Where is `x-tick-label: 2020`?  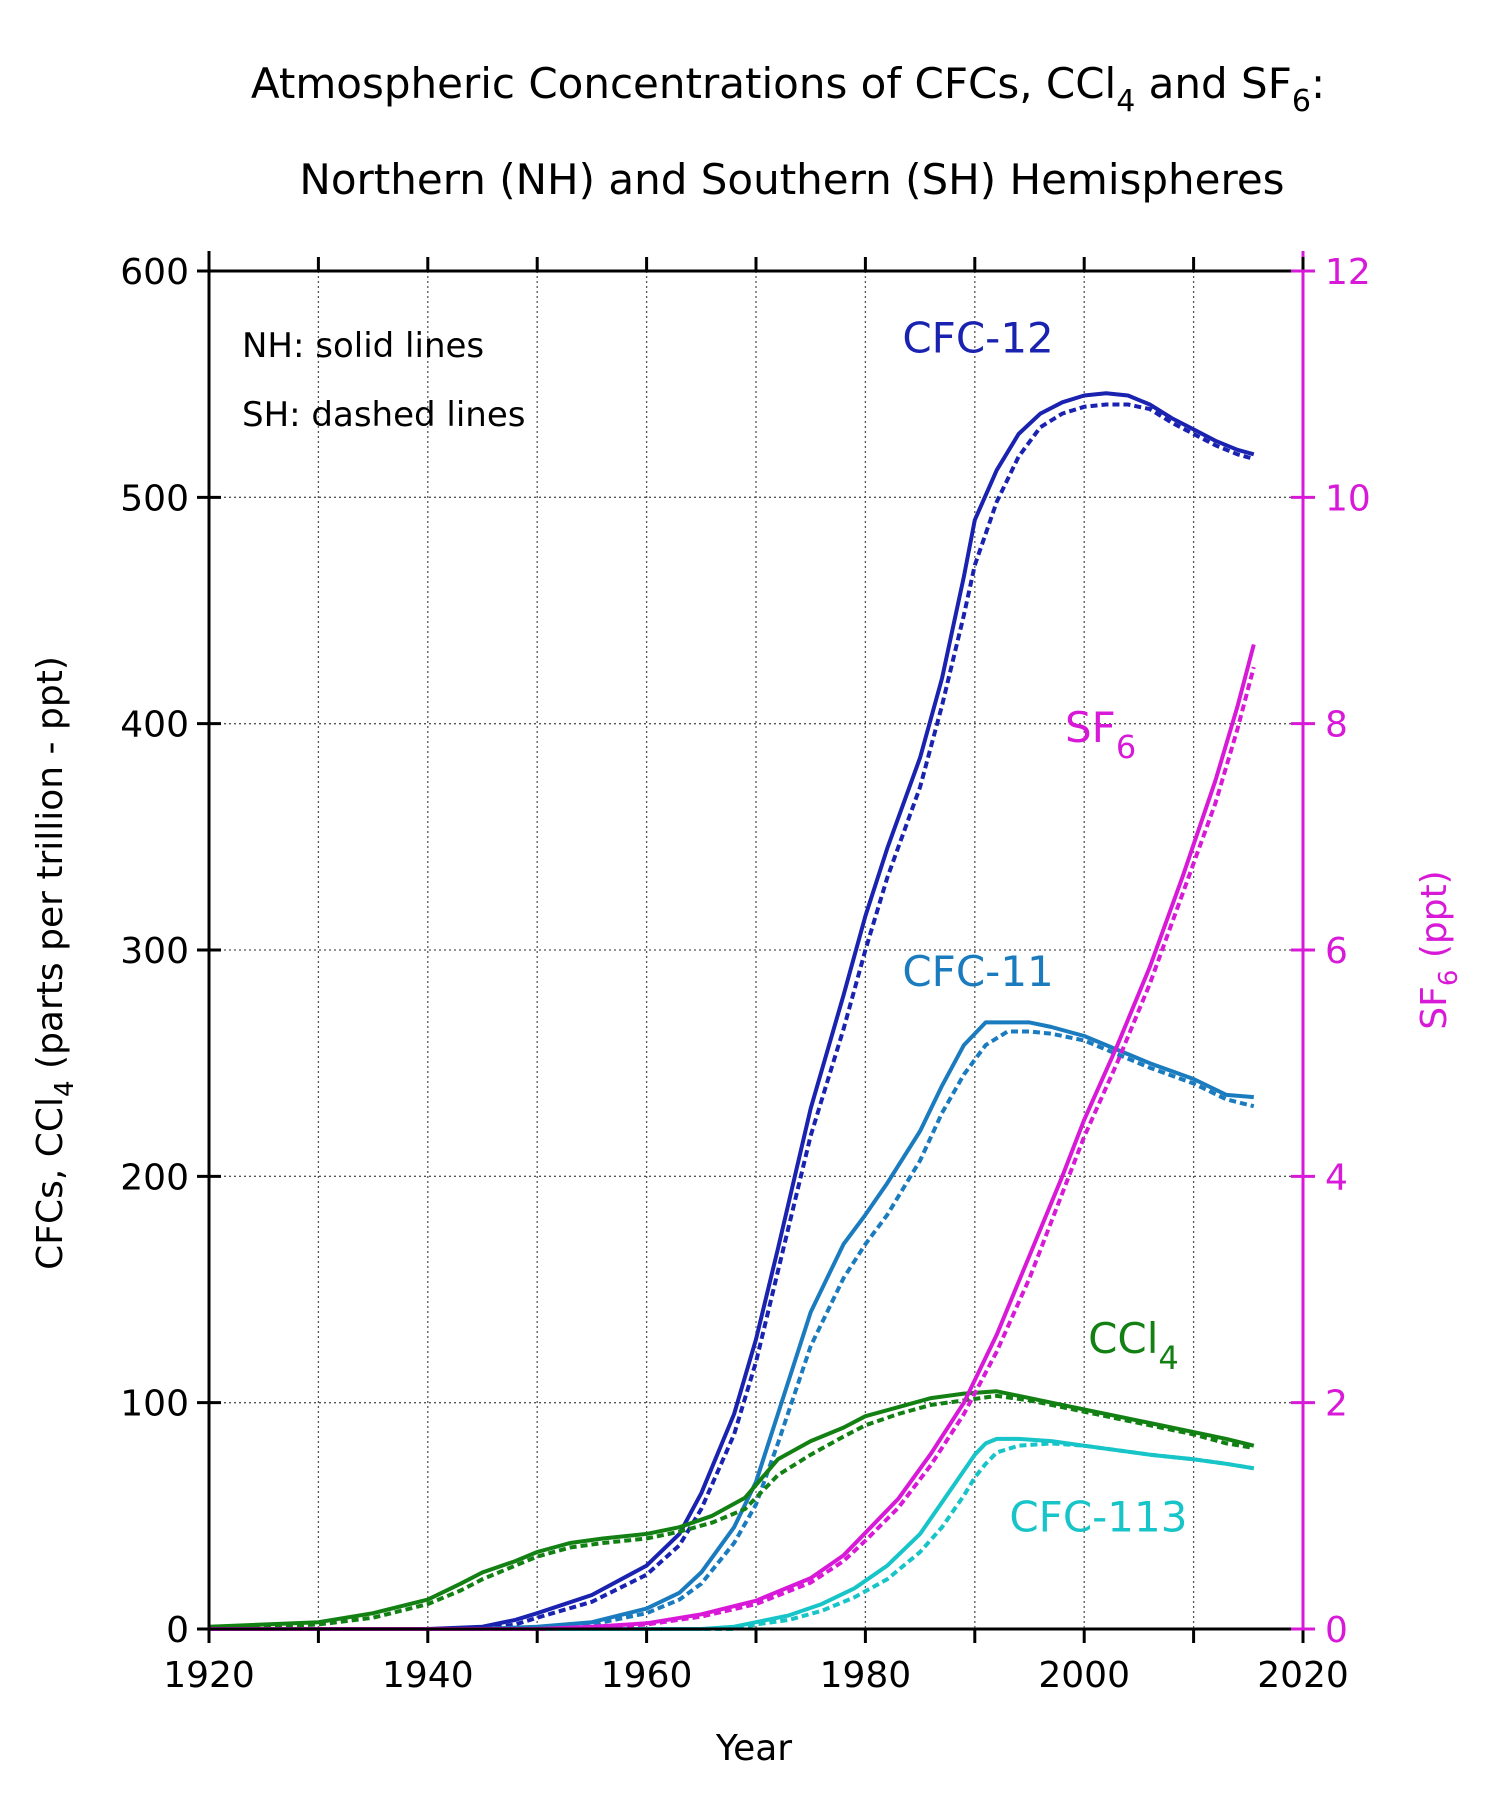
x-tick-label: 2020 is located at coordinates (1303, 1675).